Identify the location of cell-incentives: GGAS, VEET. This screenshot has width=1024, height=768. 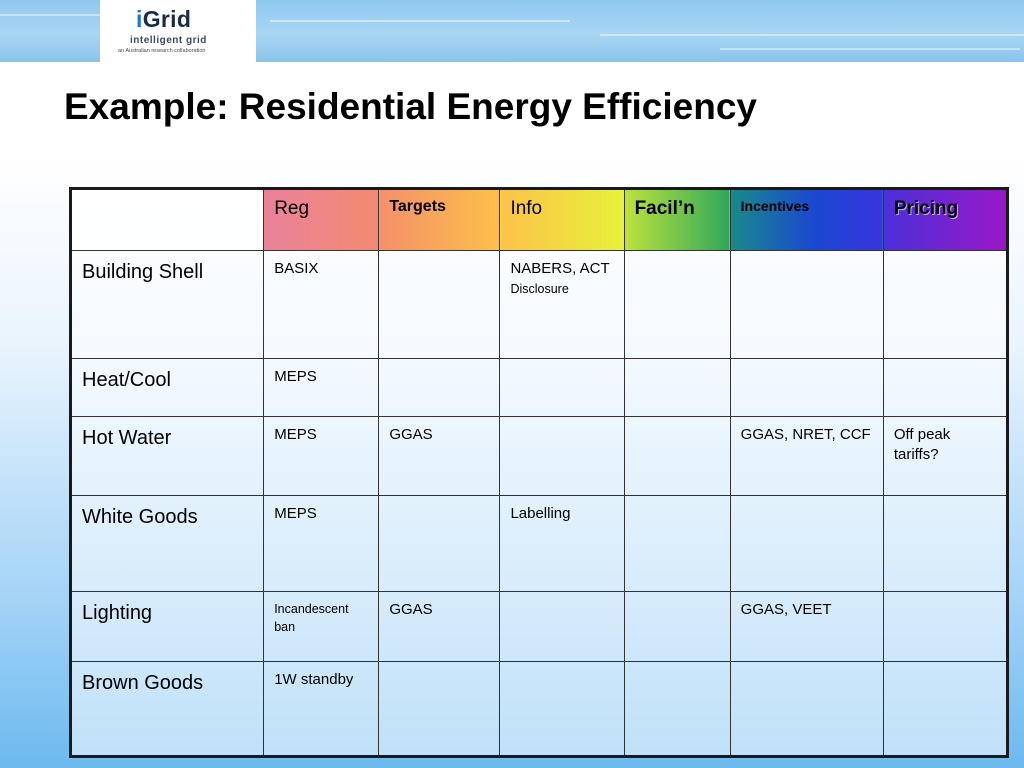
(806, 626).